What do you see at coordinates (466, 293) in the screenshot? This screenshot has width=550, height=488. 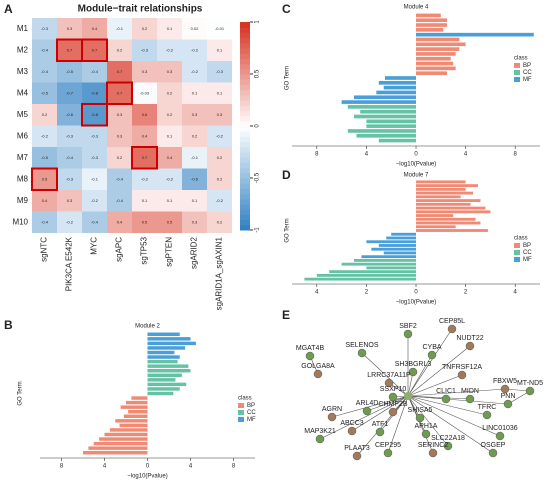 I see `x-tick-label: 2` at bounding box center [466, 293].